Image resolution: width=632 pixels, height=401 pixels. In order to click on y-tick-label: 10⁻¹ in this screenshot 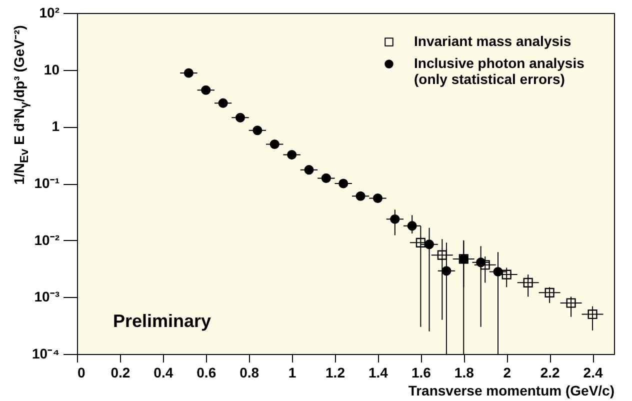, I will do `click(47, 183)`.